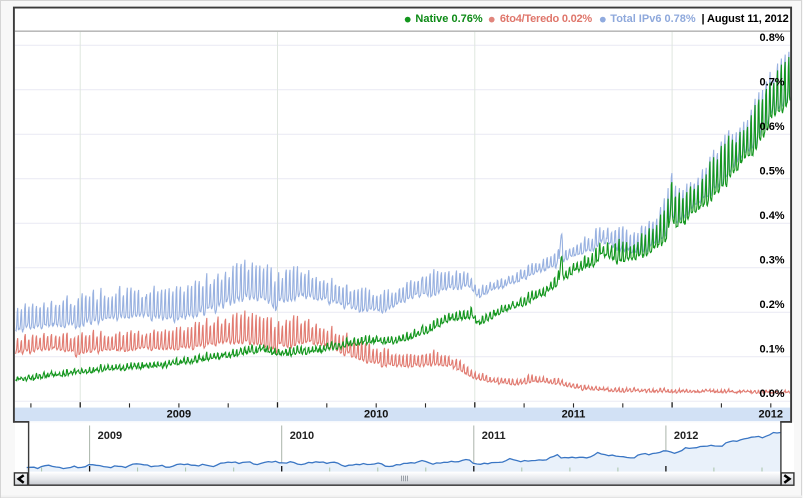 This screenshot has height=503, width=803. I want to click on svg-text: | August 11, 2012, so click(745, 19).